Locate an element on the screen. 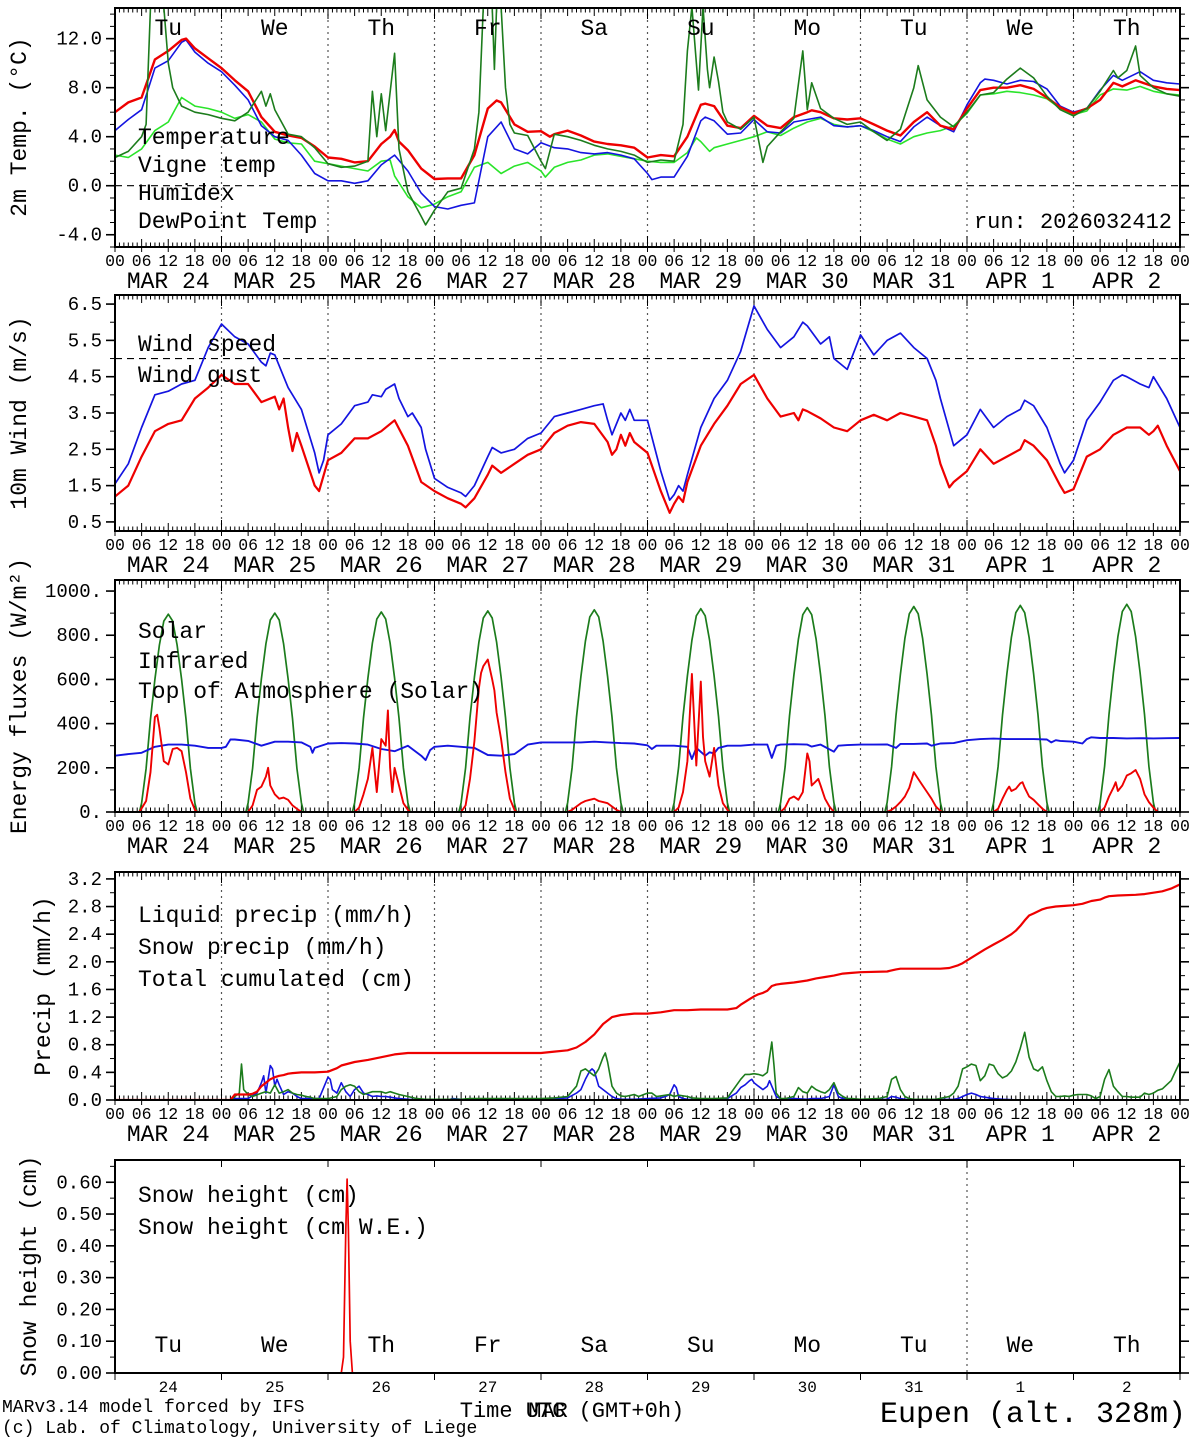 Image resolution: width=1194 pixels, height=1440 pixels. svg-text: Mo is located at coordinates (807, 29).